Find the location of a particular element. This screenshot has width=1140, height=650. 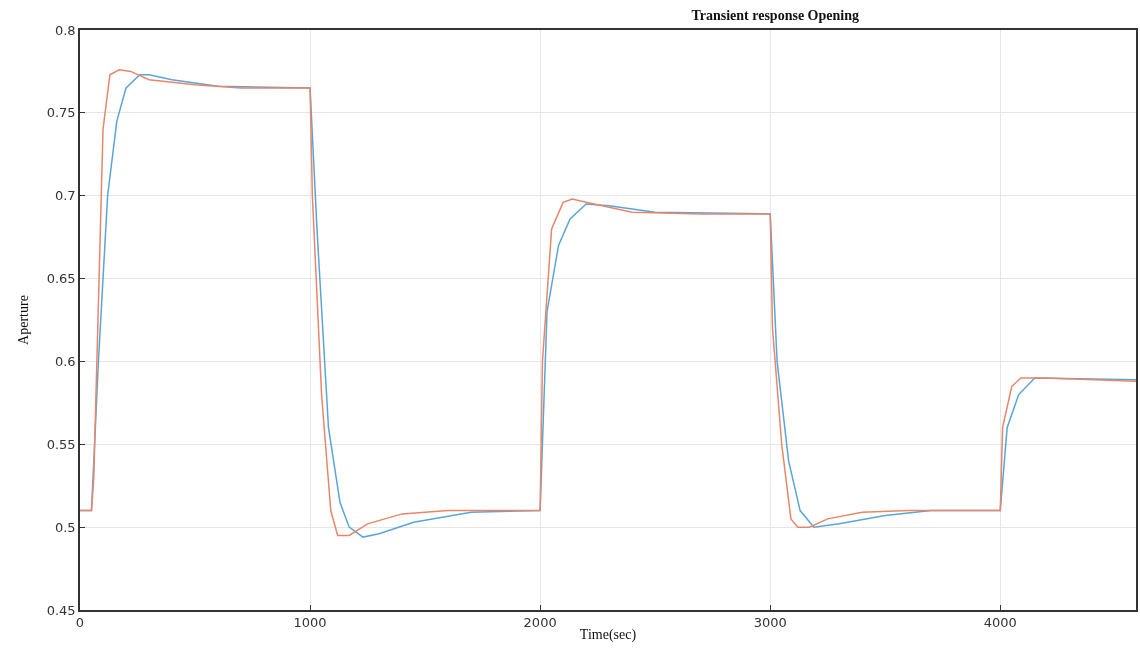

x-tick-label: 1000 is located at coordinates (310, 623).